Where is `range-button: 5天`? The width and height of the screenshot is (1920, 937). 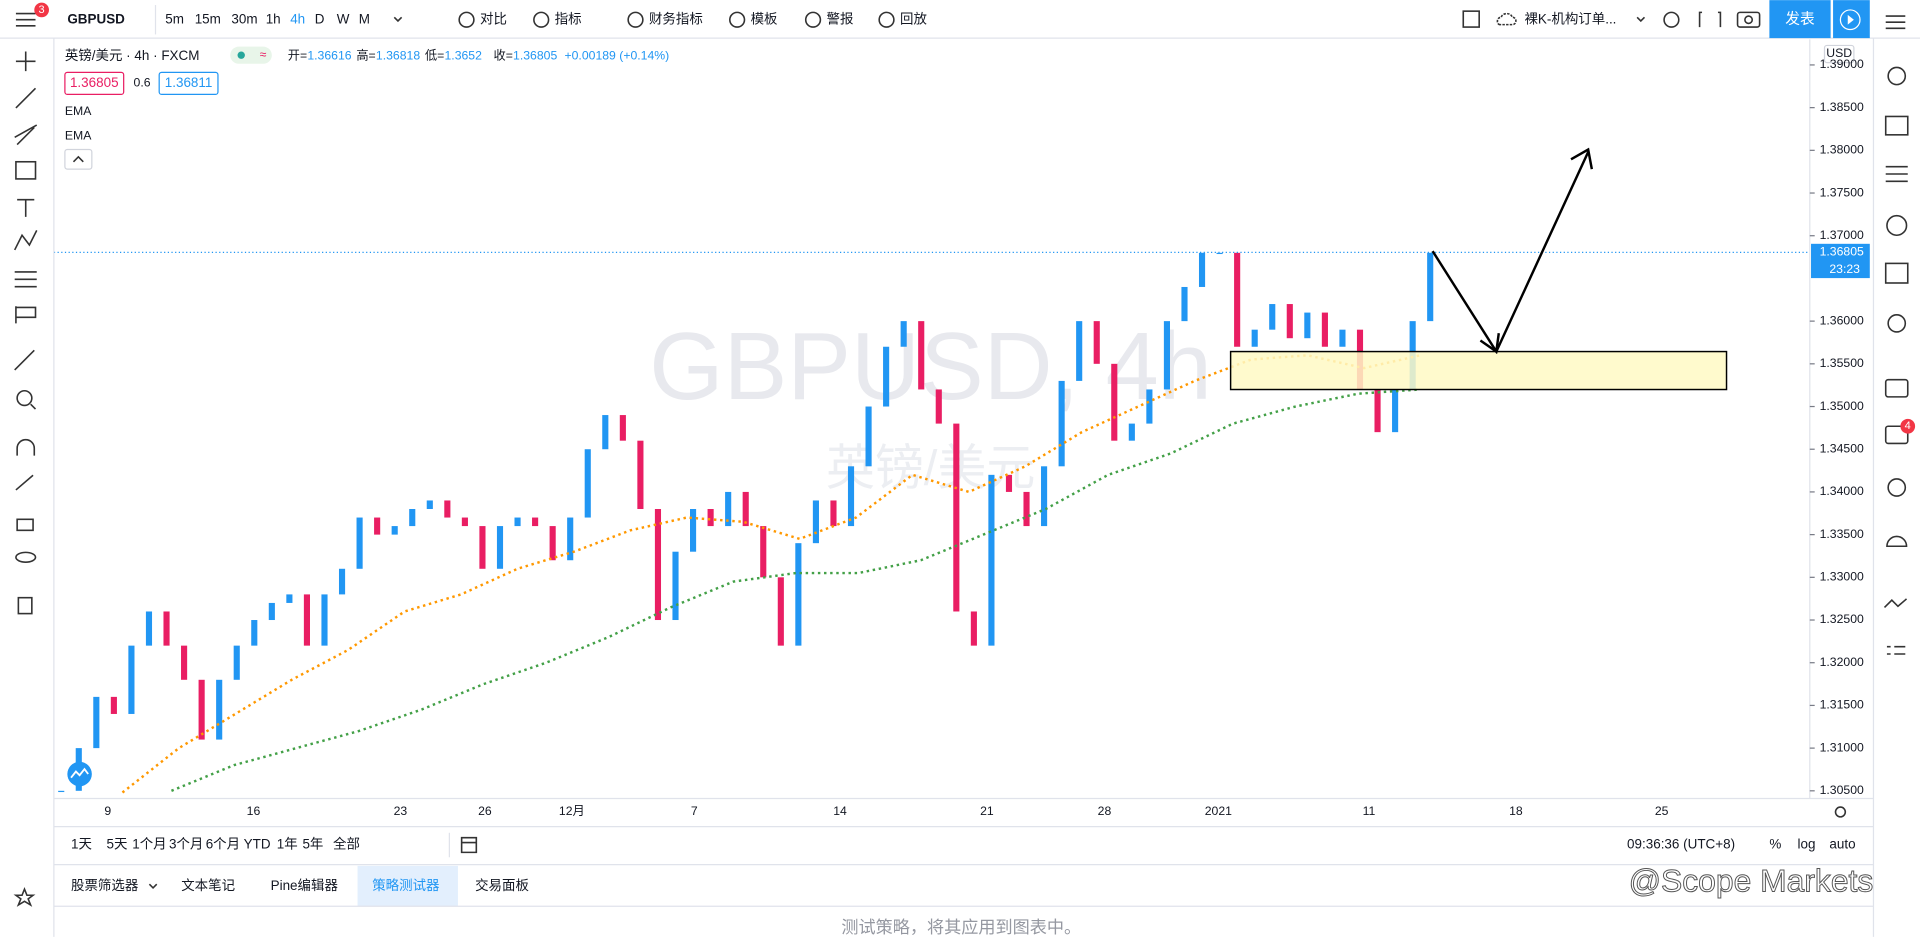 range-button: 5天 is located at coordinates (117, 844).